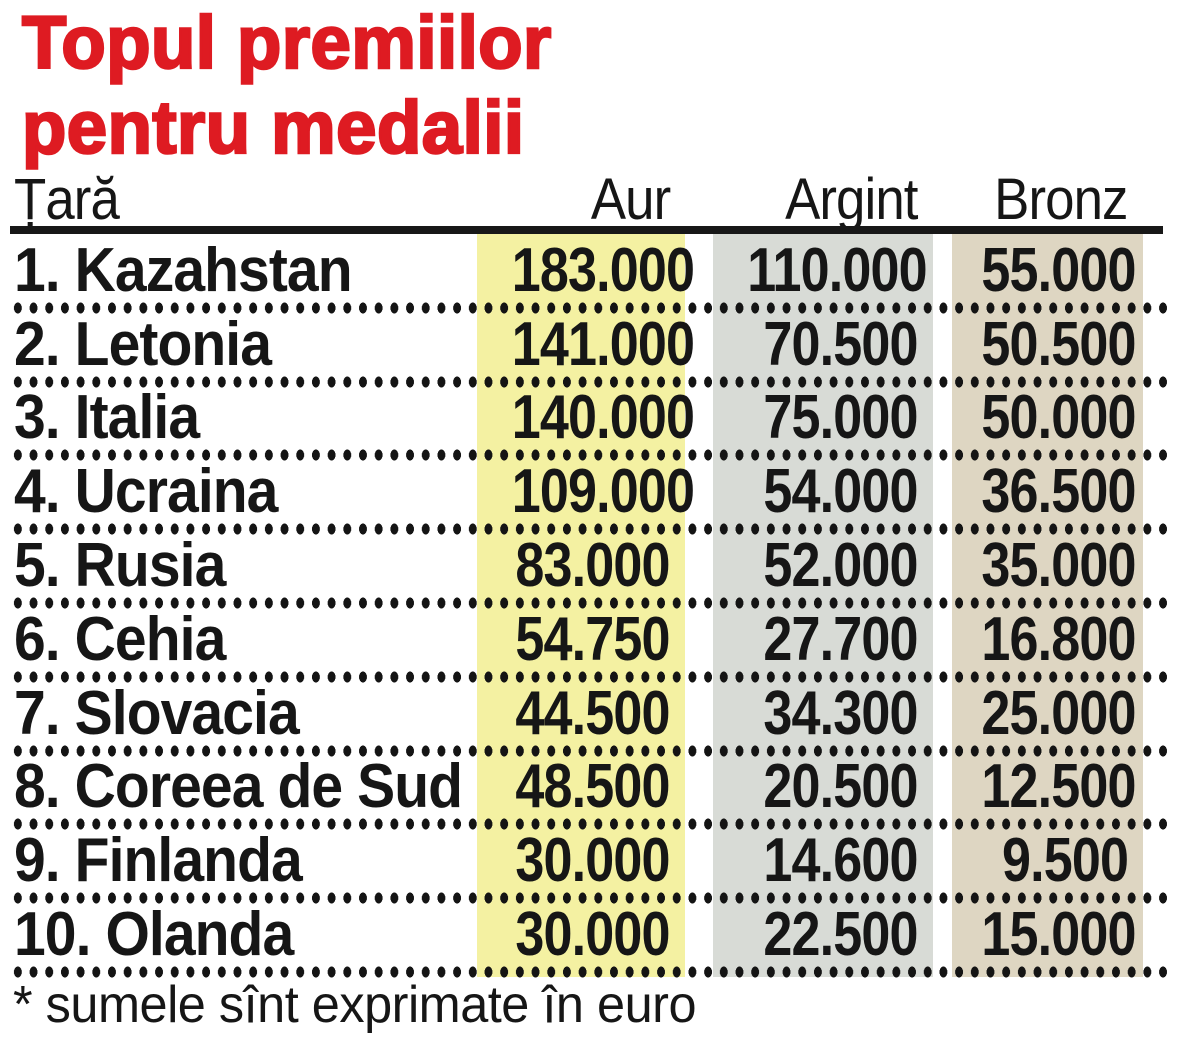 The image size is (1200, 1053). I want to click on silver-prize: 34.300, so click(841, 713).